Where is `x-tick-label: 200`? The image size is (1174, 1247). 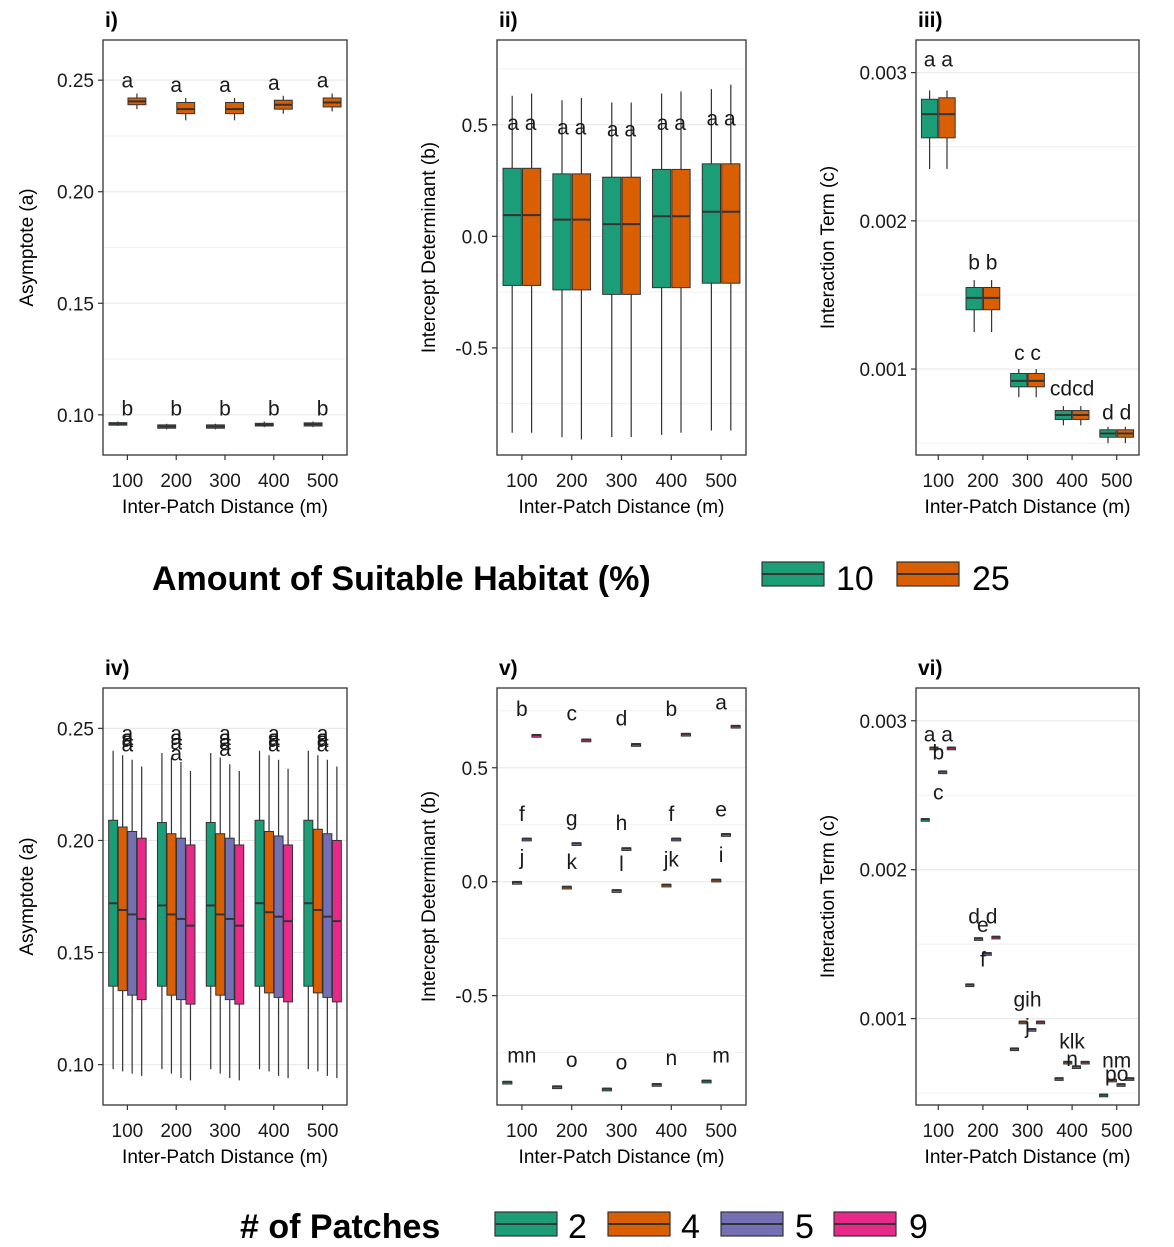 x-tick-label: 200 is located at coordinates (983, 1131).